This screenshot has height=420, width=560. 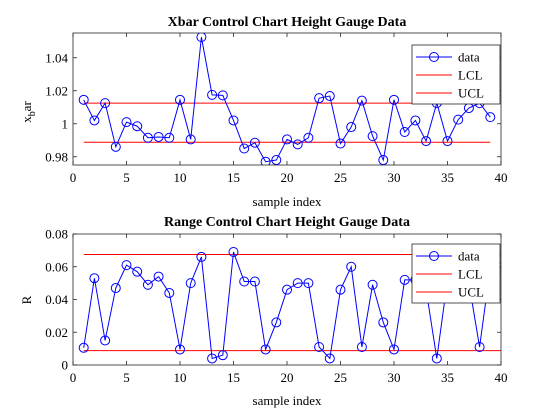 I want to click on xbar-legend-data-label: data, so click(x=469, y=57).